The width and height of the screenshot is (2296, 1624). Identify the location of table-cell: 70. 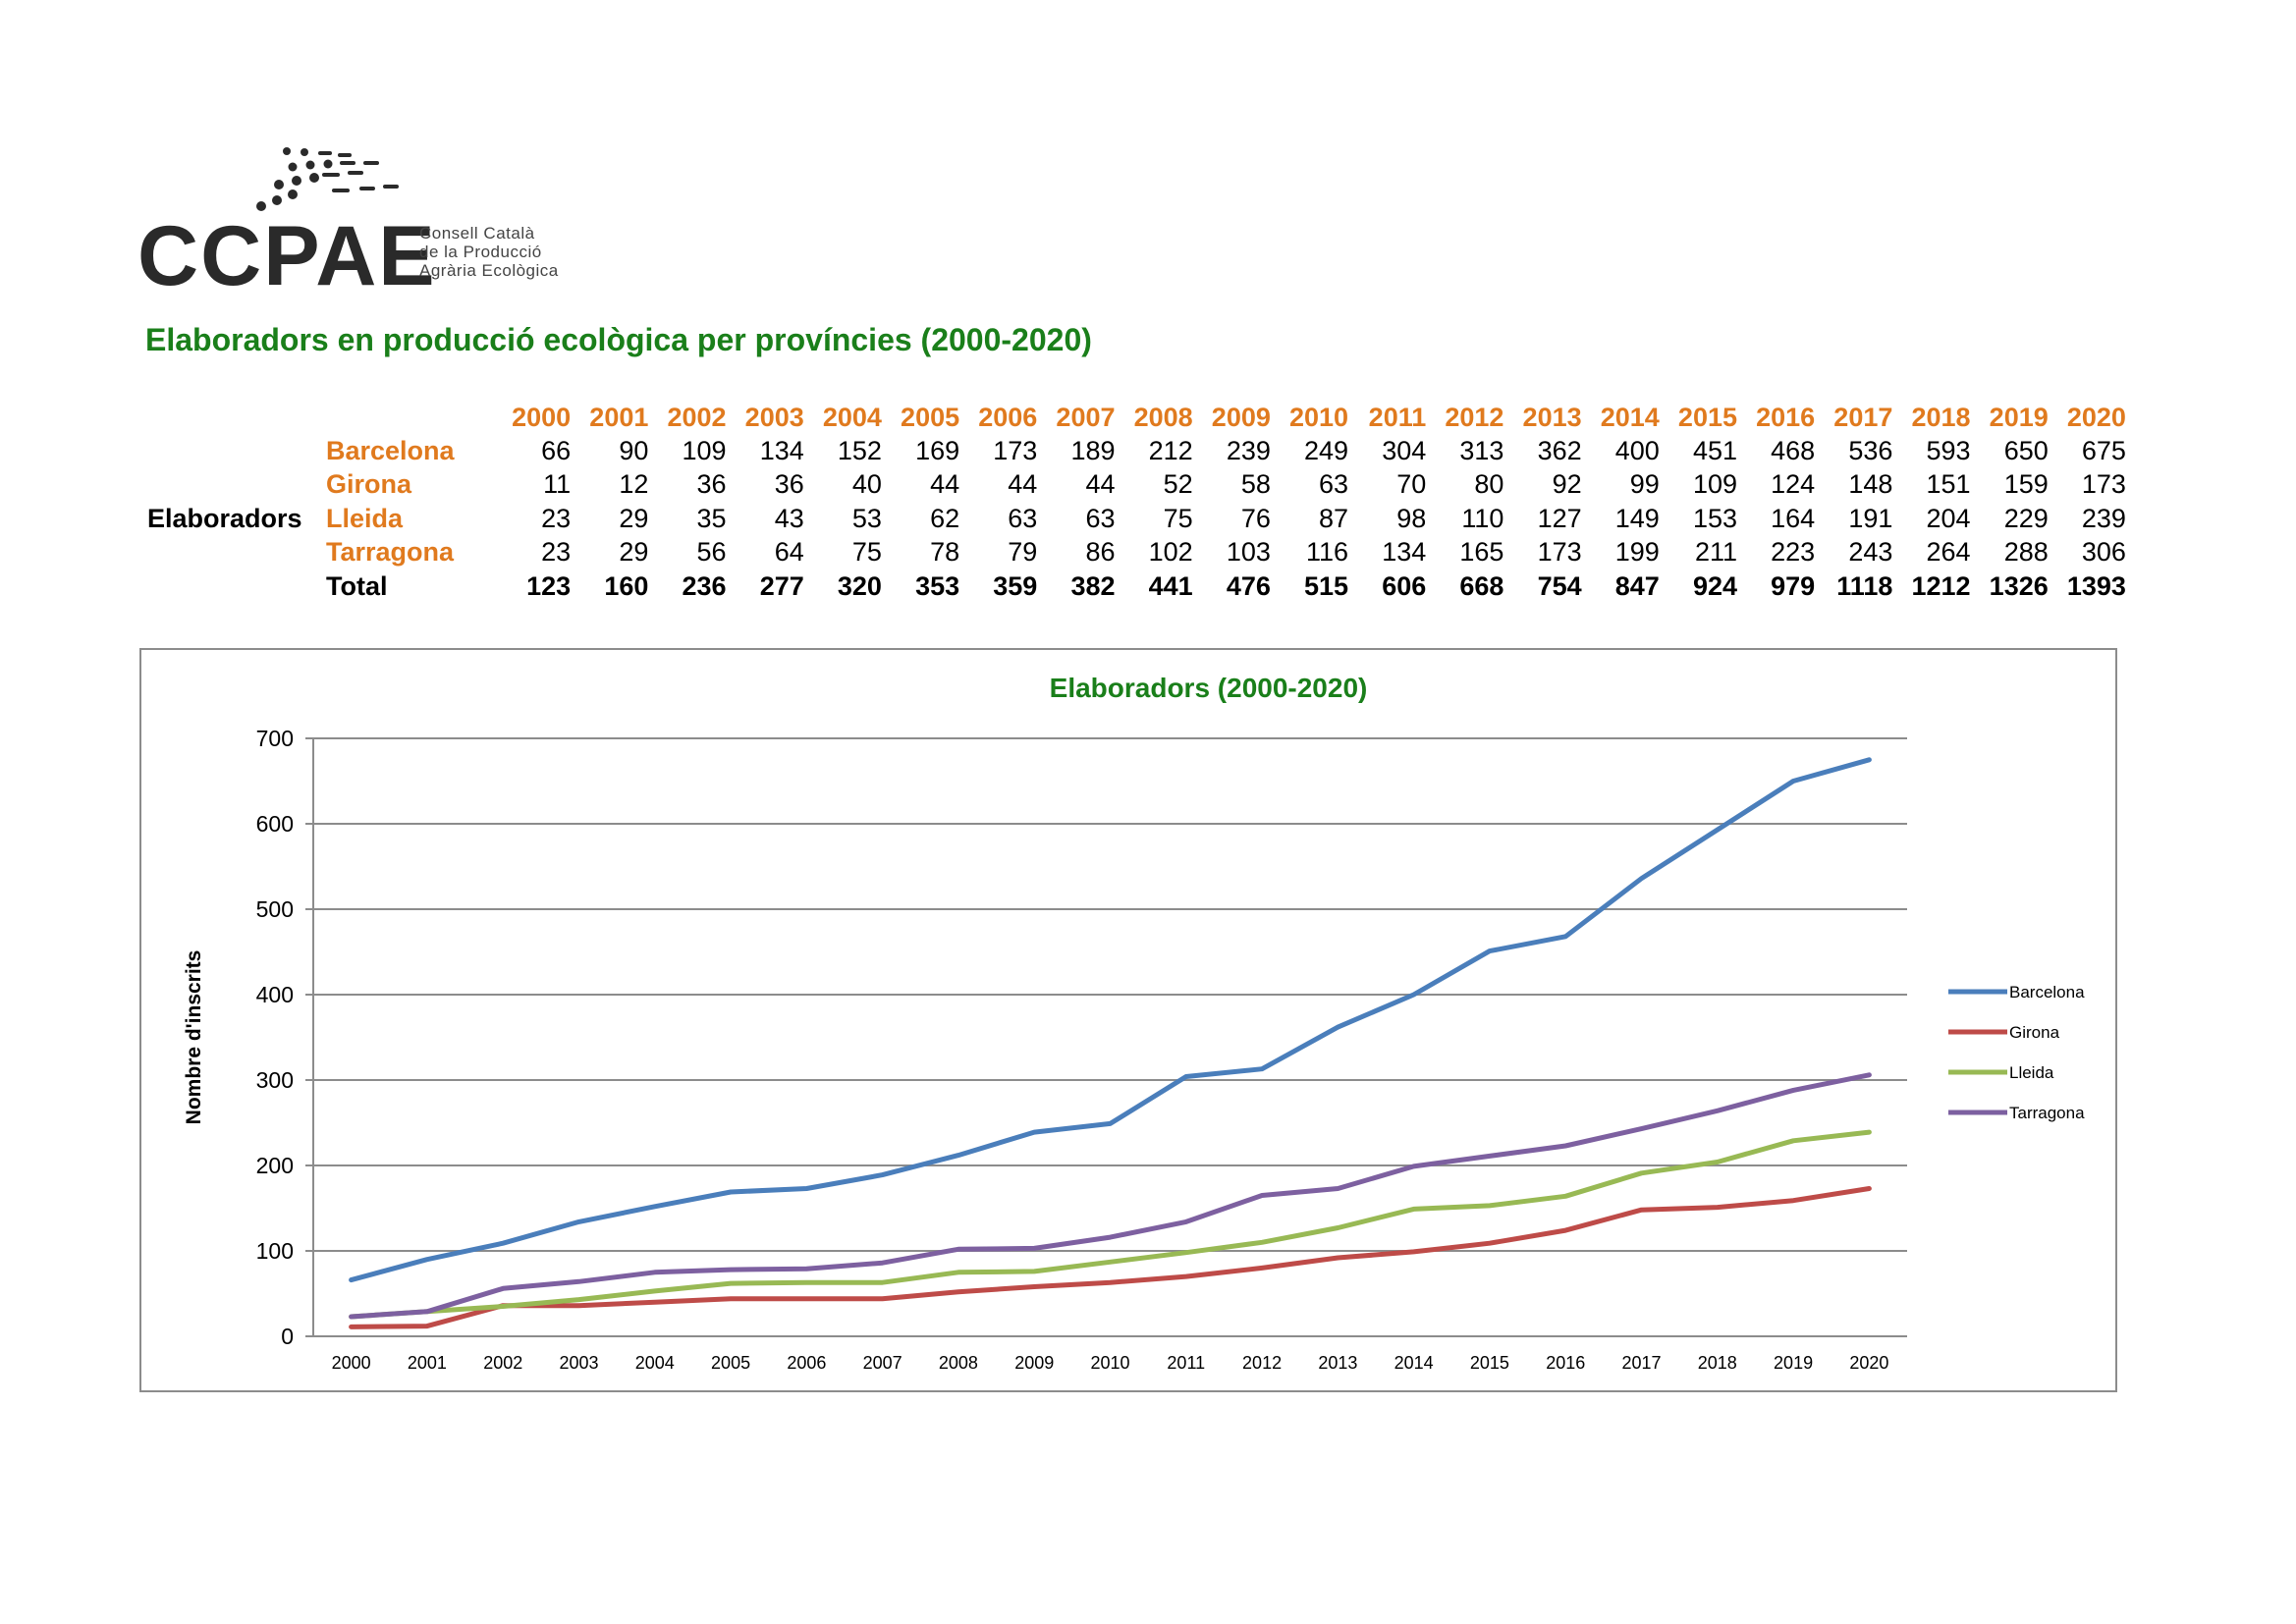
(1411, 484).